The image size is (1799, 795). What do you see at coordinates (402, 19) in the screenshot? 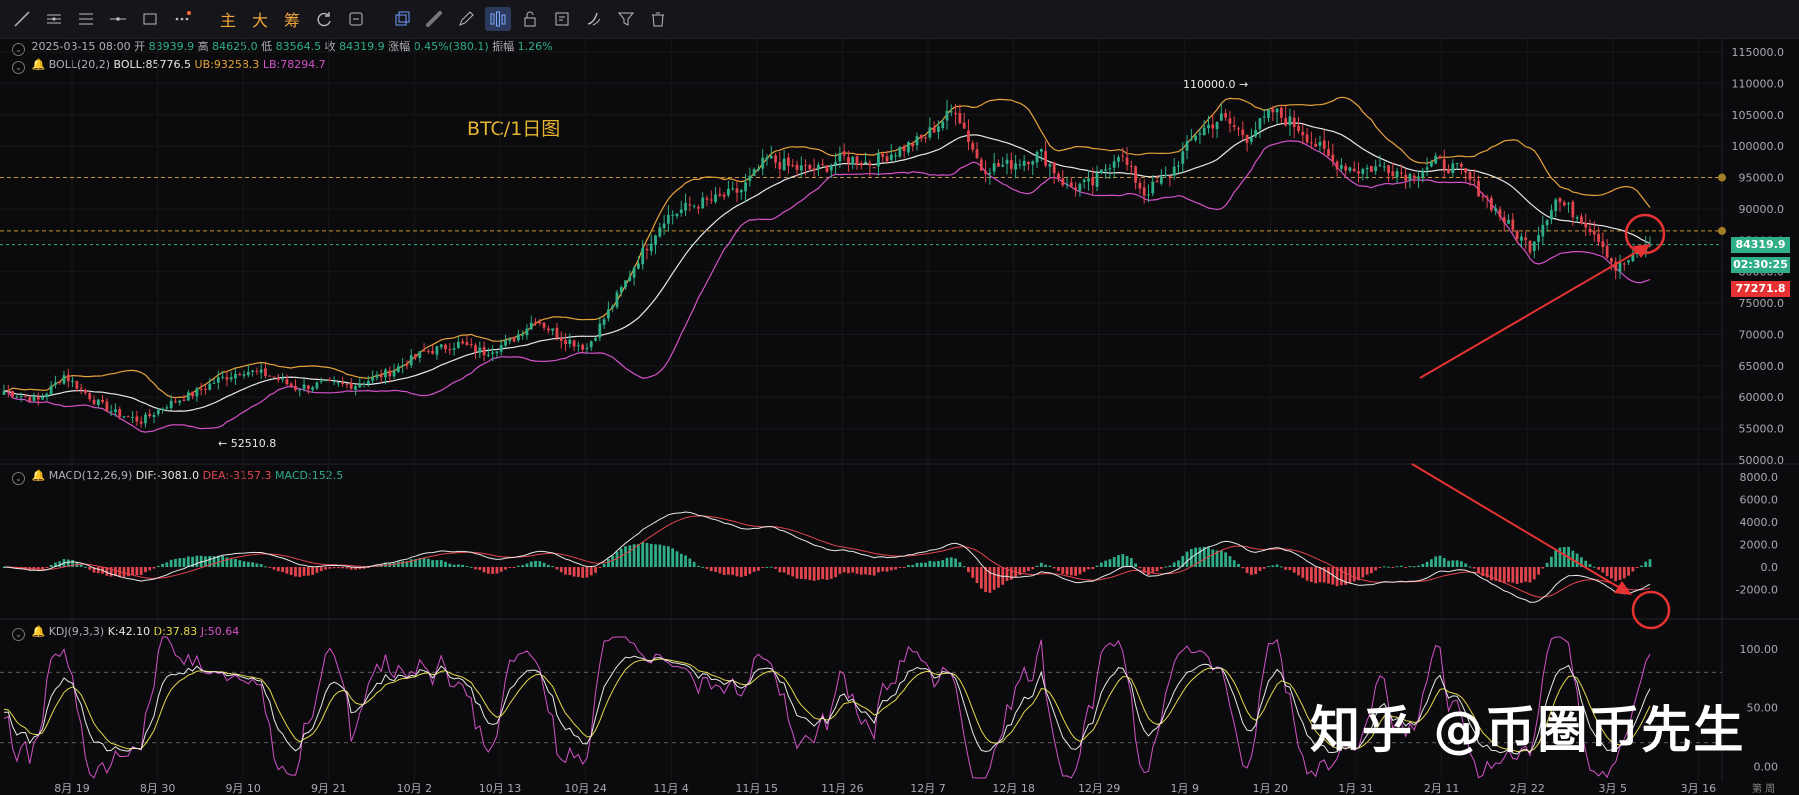
I see `cursor-icon` at bounding box center [402, 19].